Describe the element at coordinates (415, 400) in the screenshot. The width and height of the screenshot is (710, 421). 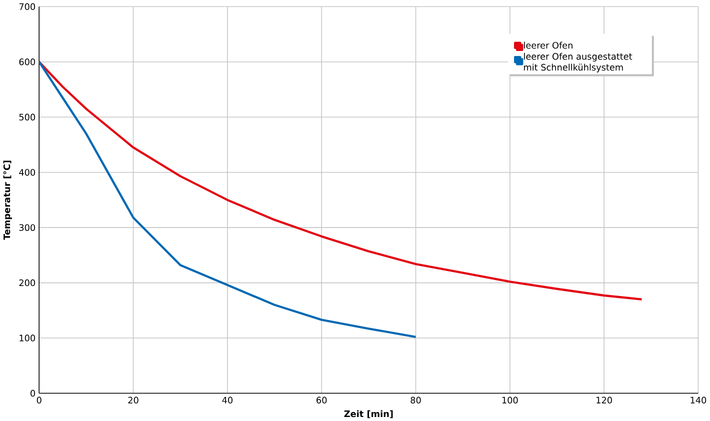
I see `x-tick-label: 80` at that location.